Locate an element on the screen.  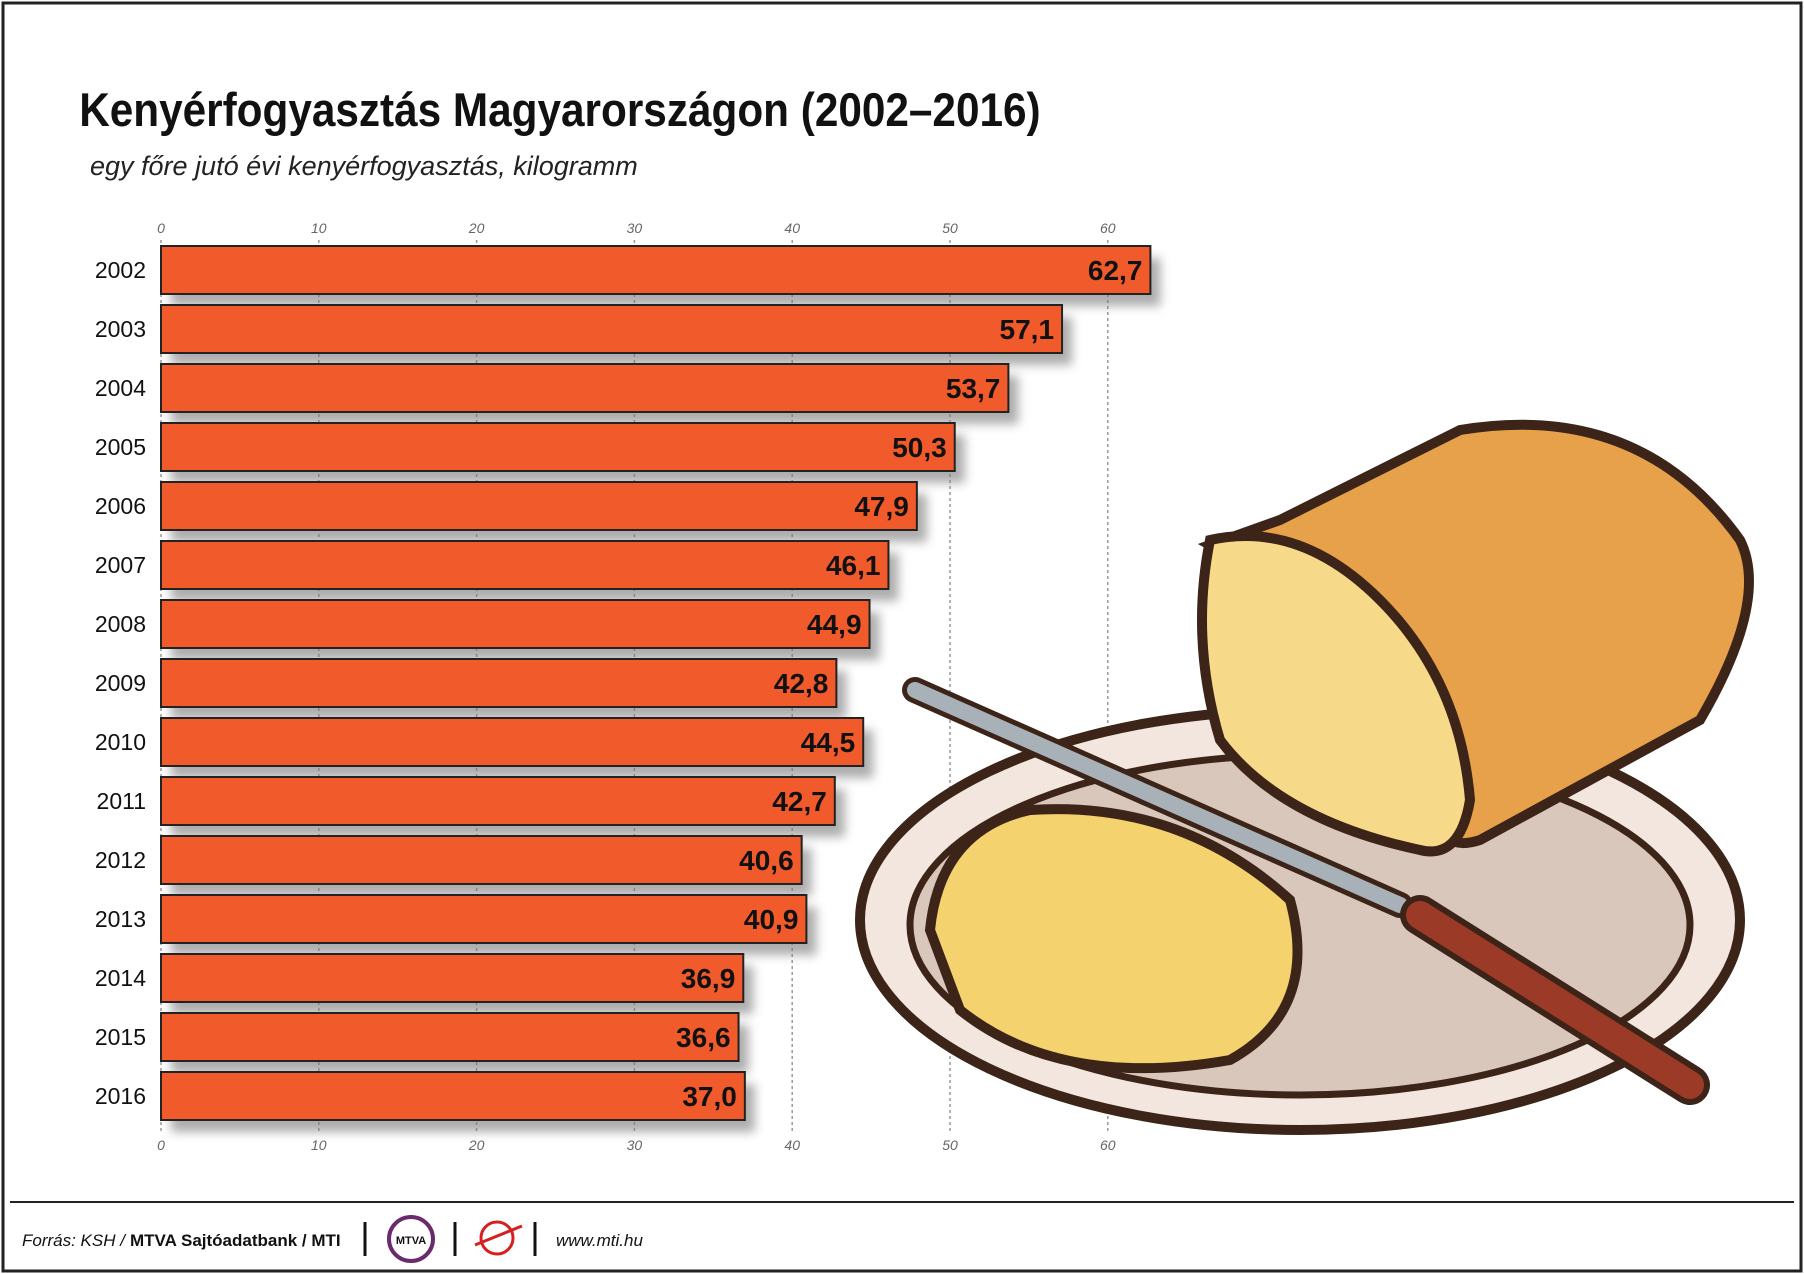
x-tick-label-bottom: 30 is located at coordinates (635, 1145).